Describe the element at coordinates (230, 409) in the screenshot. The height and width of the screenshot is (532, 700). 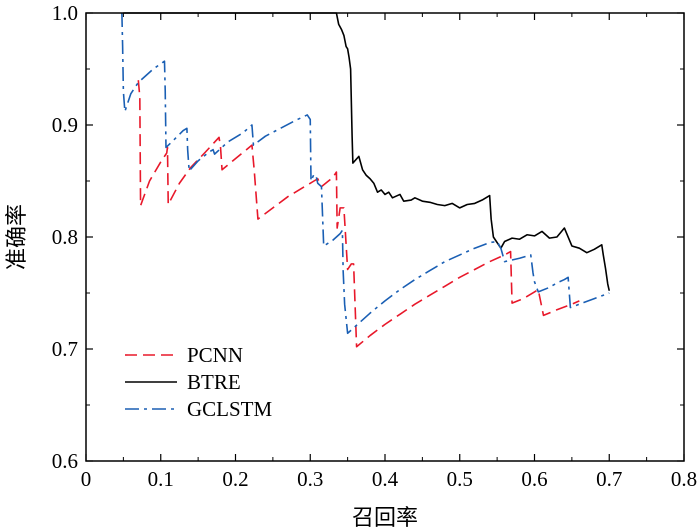
I see `legend-label-gclstm: GCLSTM` at that location.